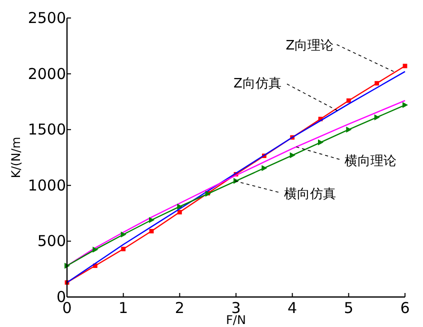  What do you see at coordinates (47, 73) in the screenshot?
I see `y-tick-label: 2000` at bounding box center [47, 73].